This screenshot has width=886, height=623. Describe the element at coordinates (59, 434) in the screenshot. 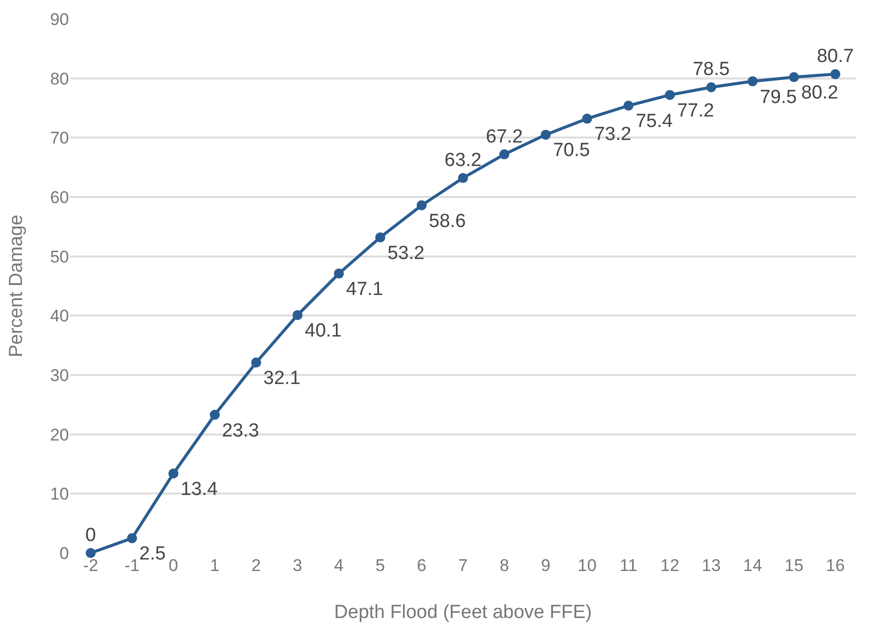

I see `y-tick-label: 20` at that location.